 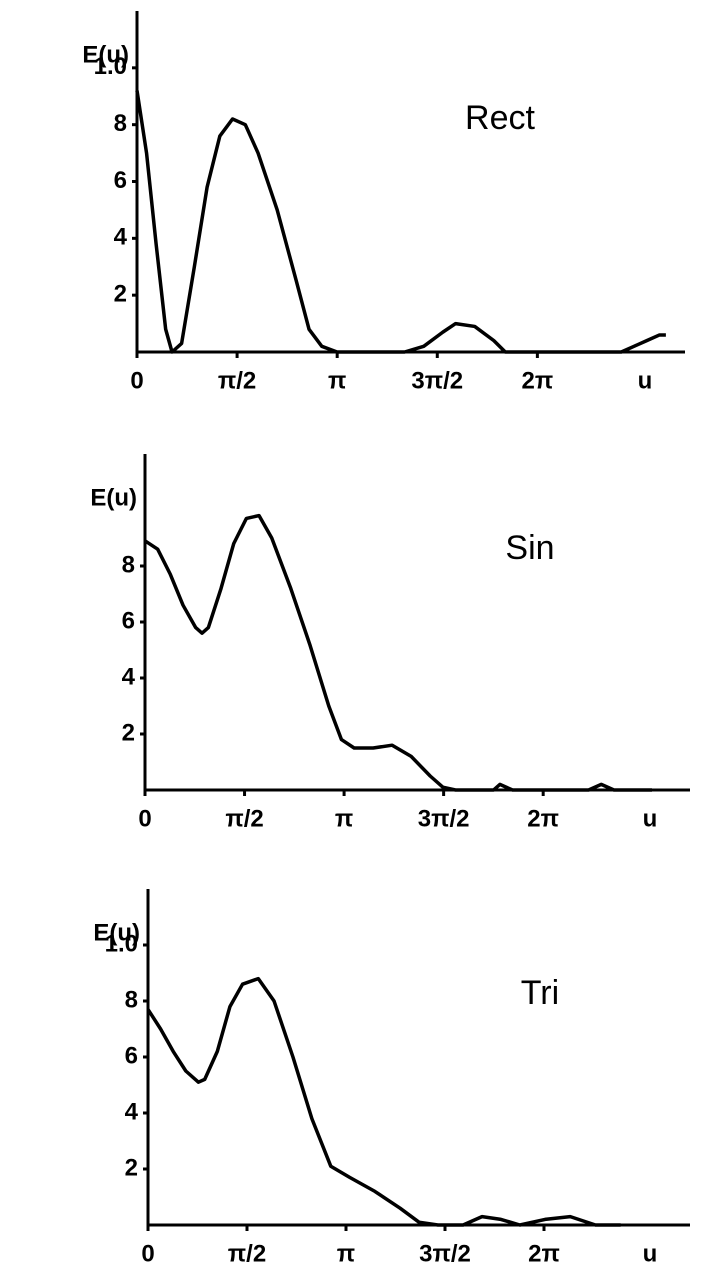 What do you see at coordinates (500, 118) in the screenshot?
I see `curve-label: Rect` at bounding box center [500, 118].